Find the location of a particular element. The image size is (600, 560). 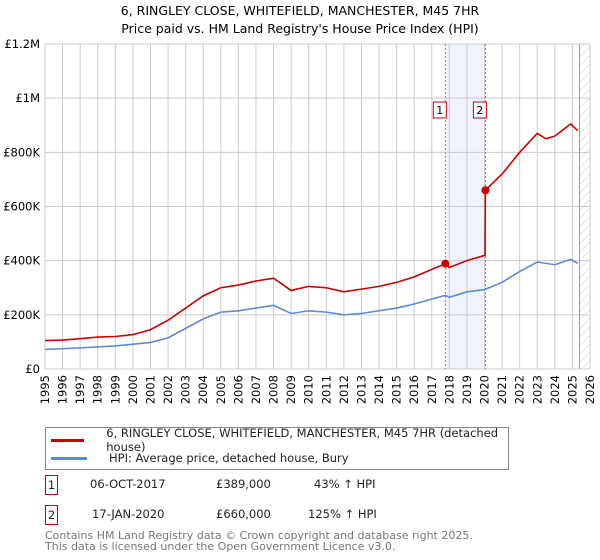

y-tick-label: £600K is located at coordinates (21, 207).